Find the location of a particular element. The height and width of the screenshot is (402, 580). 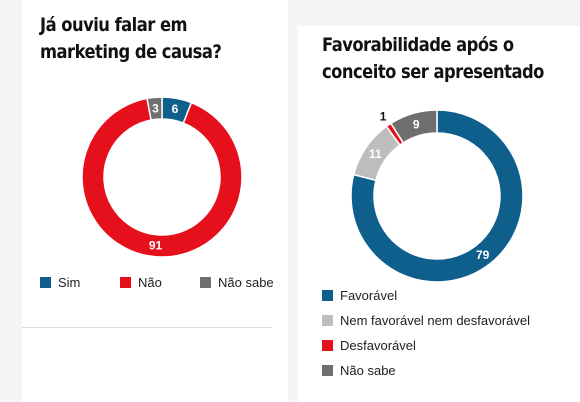

right-legend-item-2: Desfavorável is located at coordinates (369, 345).